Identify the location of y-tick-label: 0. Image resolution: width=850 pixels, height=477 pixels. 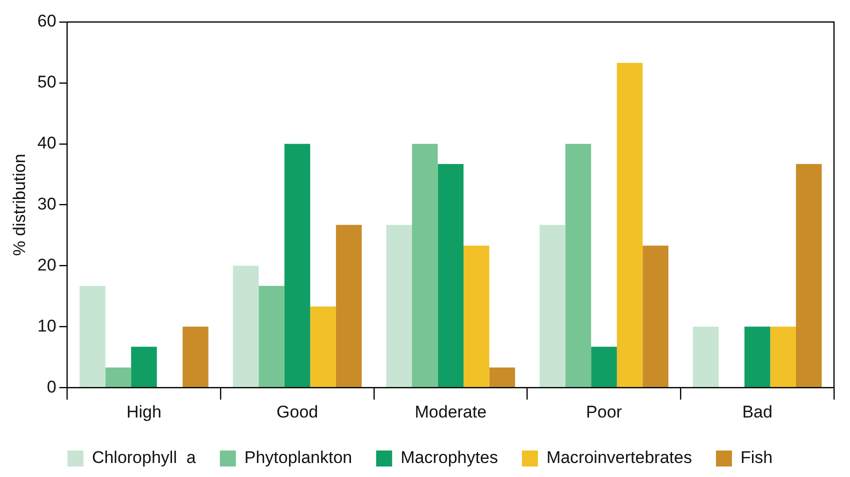
(51, 386).